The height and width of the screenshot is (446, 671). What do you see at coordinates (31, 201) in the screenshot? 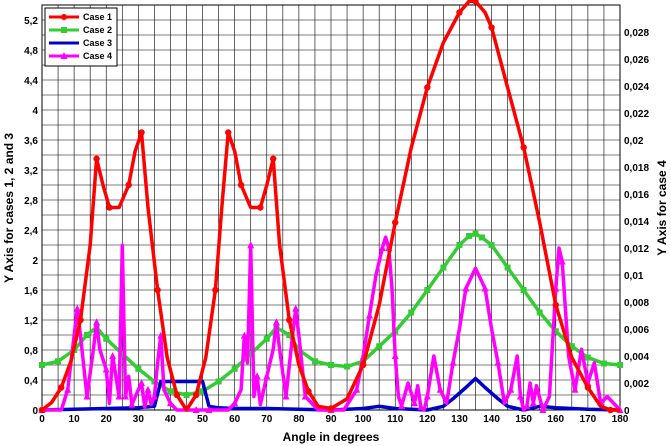
I see `y-tick-label: 2,8` at bounding box center [31, 201].